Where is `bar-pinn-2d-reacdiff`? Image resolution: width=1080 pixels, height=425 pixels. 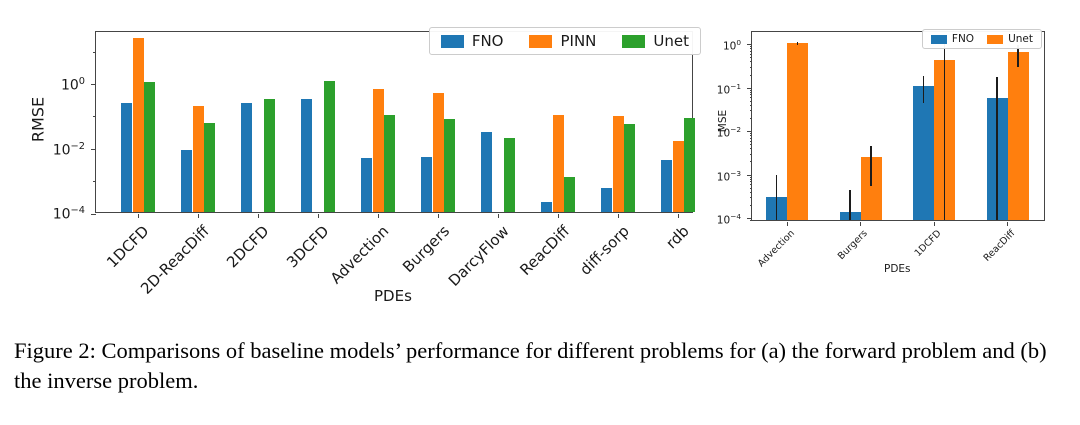
bar-pinn-2d-reacdiff is located at coordinates (198, 158).